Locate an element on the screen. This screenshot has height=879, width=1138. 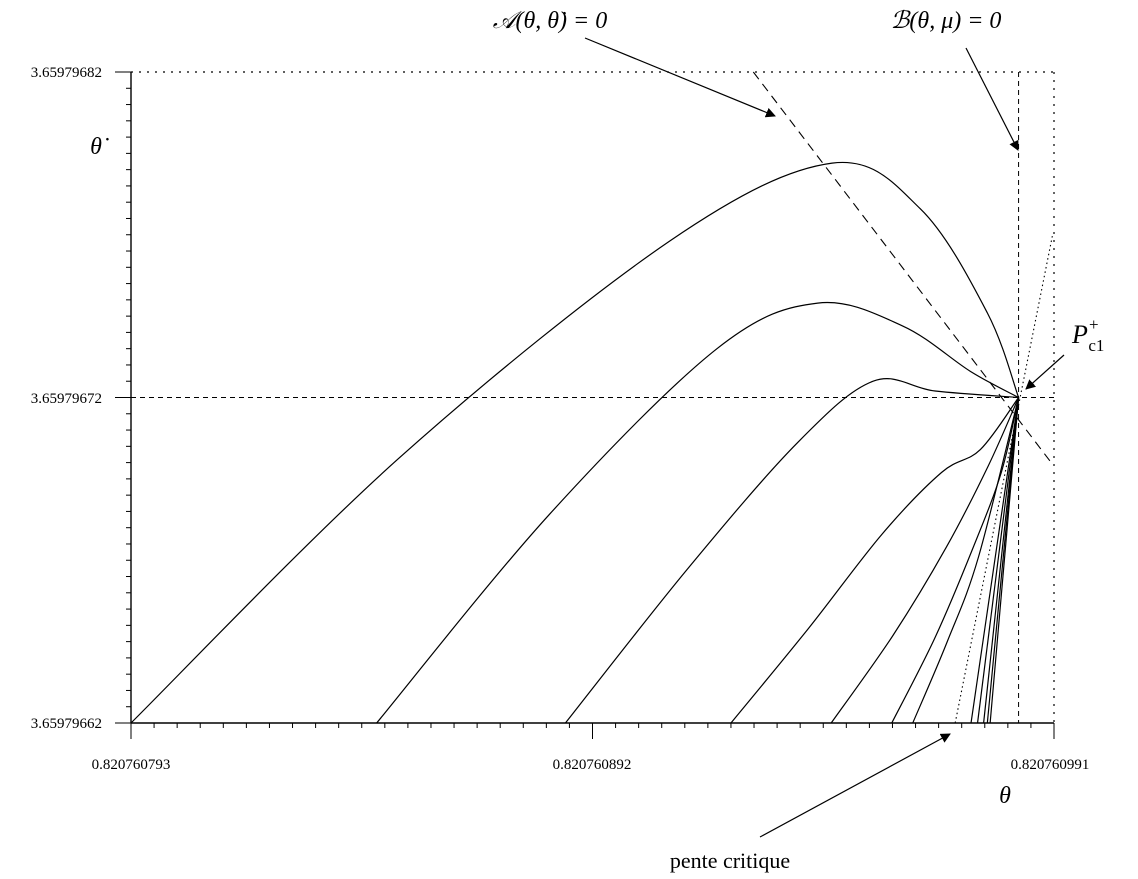
annotation-B: ℬ(θ, μ) = 0 is located at coordinates (946, 21).